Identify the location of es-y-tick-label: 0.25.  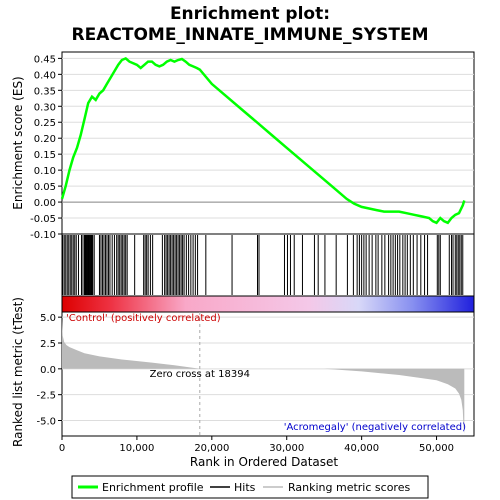
(45, 123).